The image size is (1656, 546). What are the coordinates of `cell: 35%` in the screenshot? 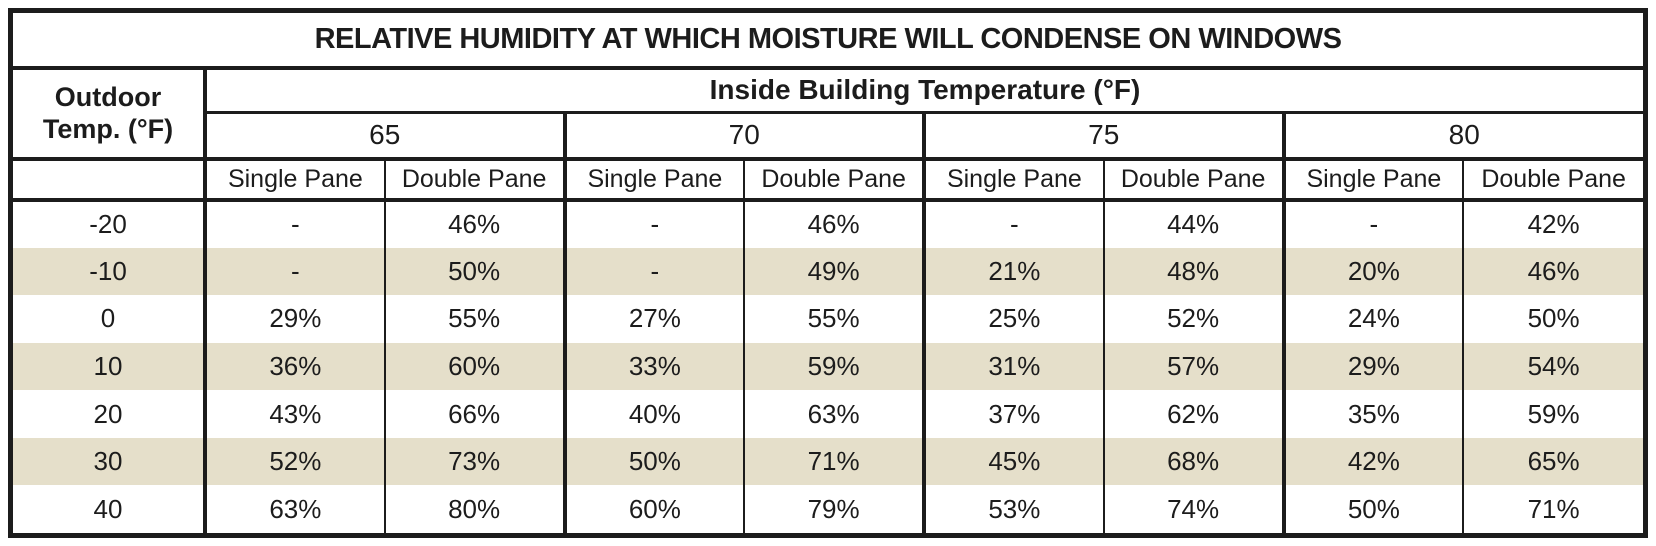 It's located at (1372, 414).